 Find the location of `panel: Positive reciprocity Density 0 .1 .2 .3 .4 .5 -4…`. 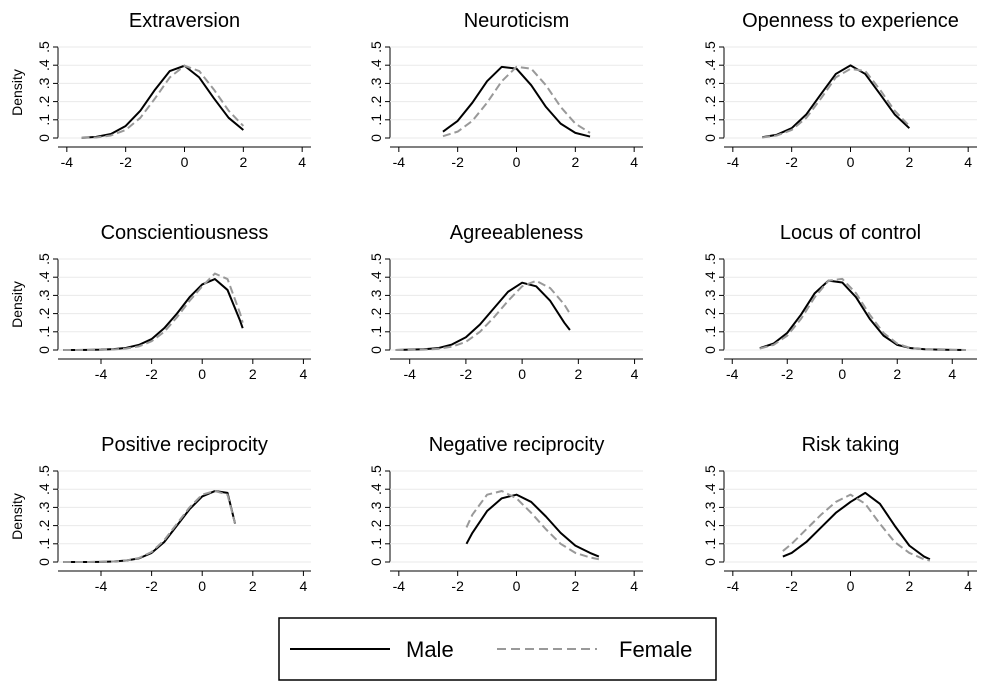

panel: Positive reciprocity Density 0 .1 .2 .3 .4 .5 -4… is located at coordinates (160, 514).